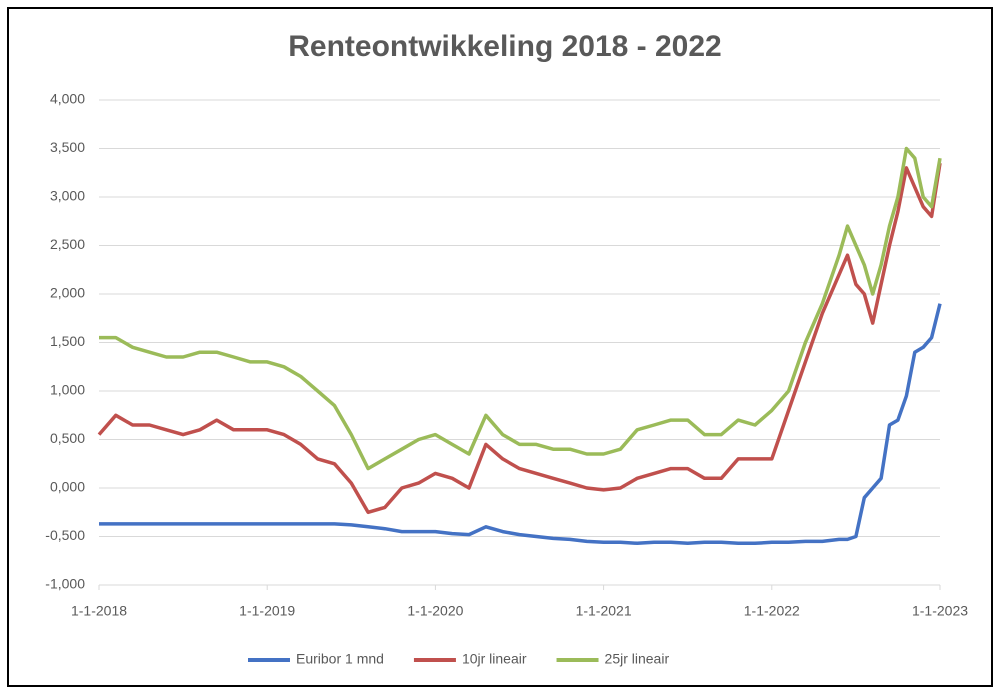 The width and height of the screenshot is (995, 688). What do you see at coordinates (637, 659) in the screenshot?
I see `legend-label: 25jr lineair` at bounding box center [637, 659].